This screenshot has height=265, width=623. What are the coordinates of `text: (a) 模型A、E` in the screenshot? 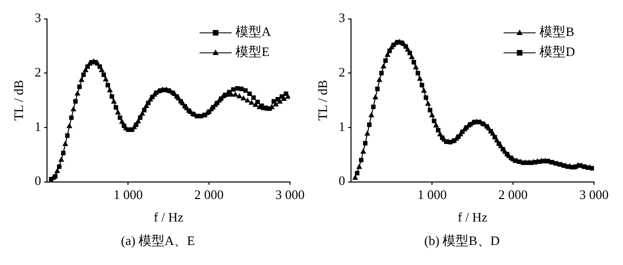 It's located at (157, 241).